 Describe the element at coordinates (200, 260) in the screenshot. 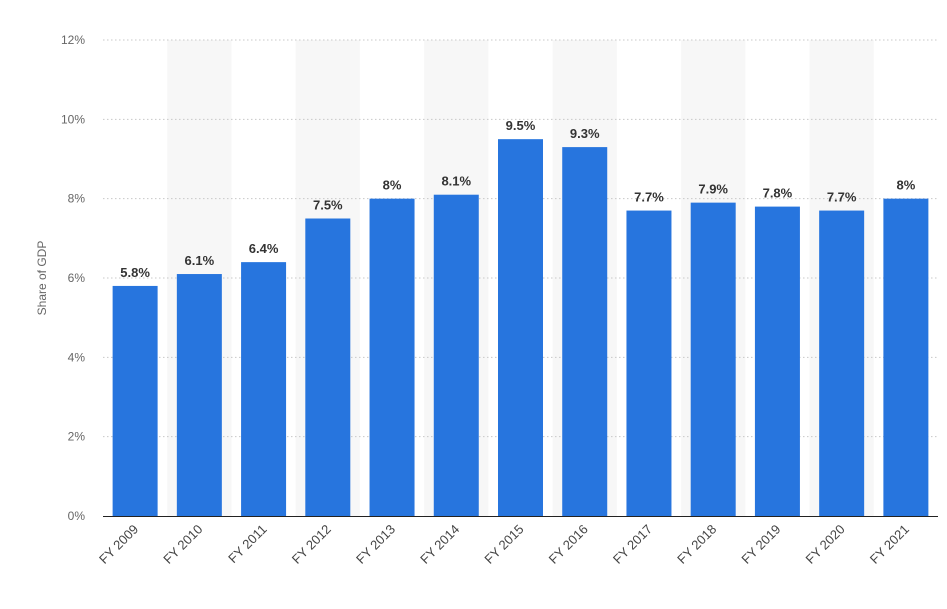

I see `bar-value-label: 6.1%` at that location.